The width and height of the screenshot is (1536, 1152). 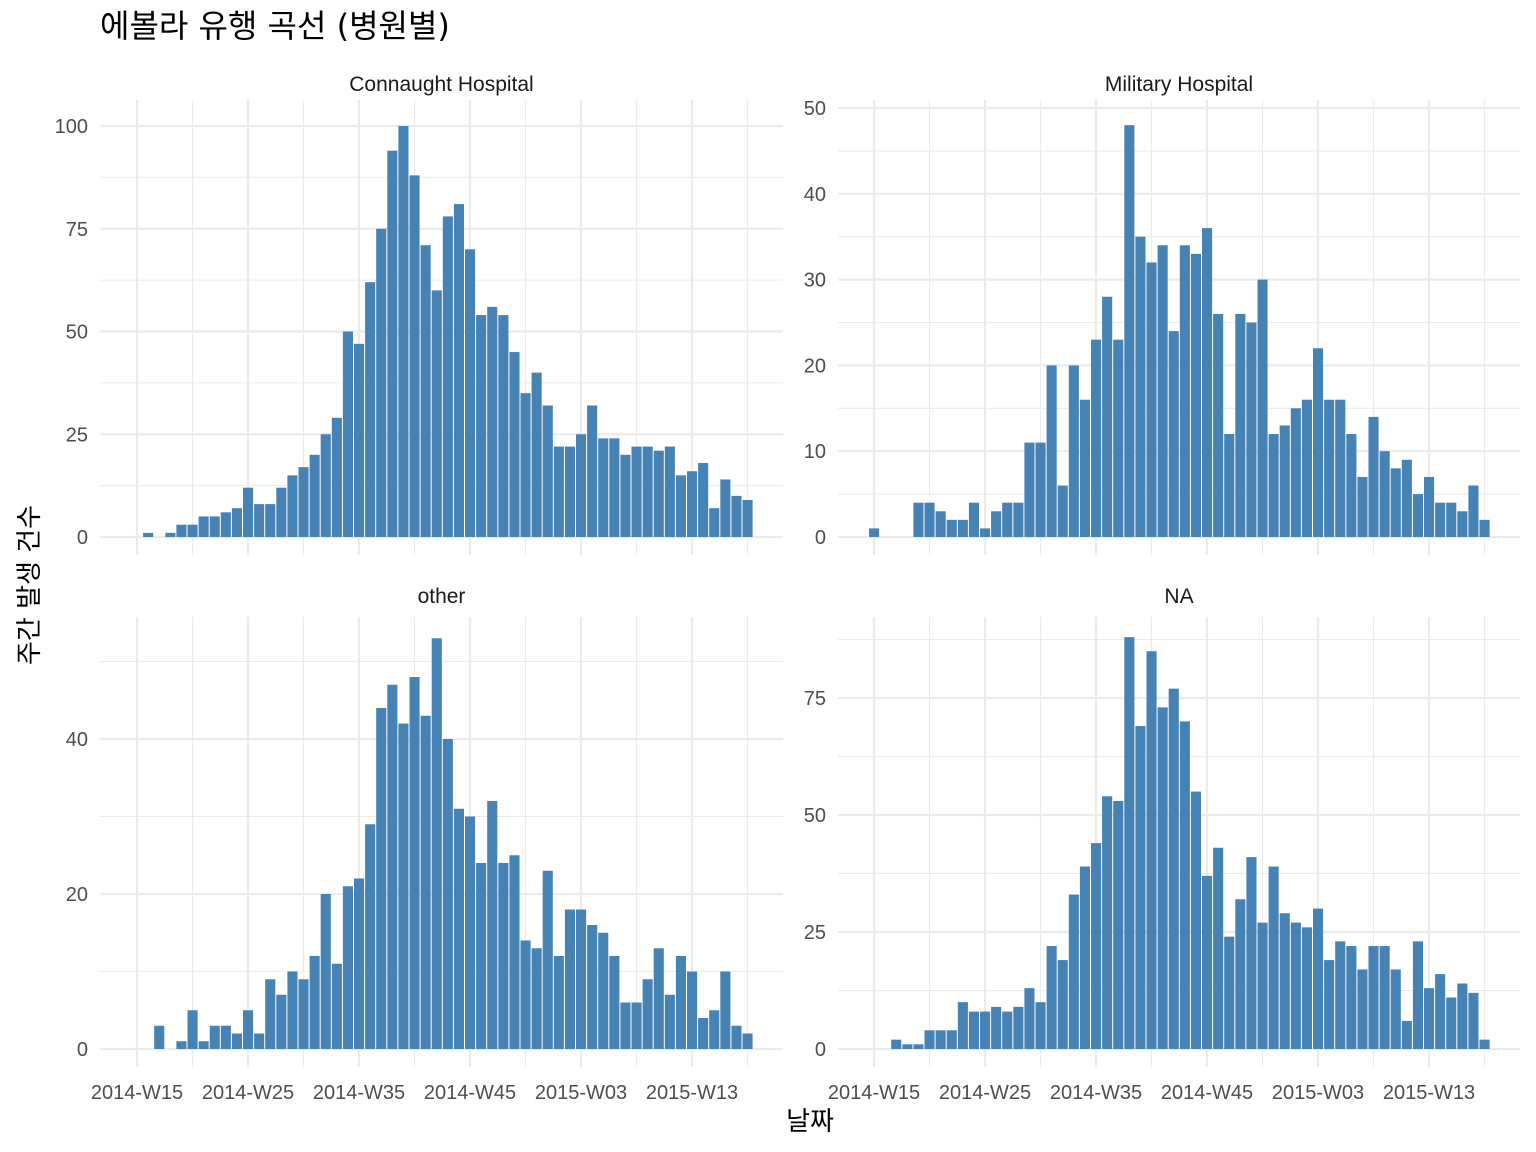 What do you see at coordinates (815, 699) in the screenshot?
I see `y-tick-label: 75` at bounding box center [815, 699].